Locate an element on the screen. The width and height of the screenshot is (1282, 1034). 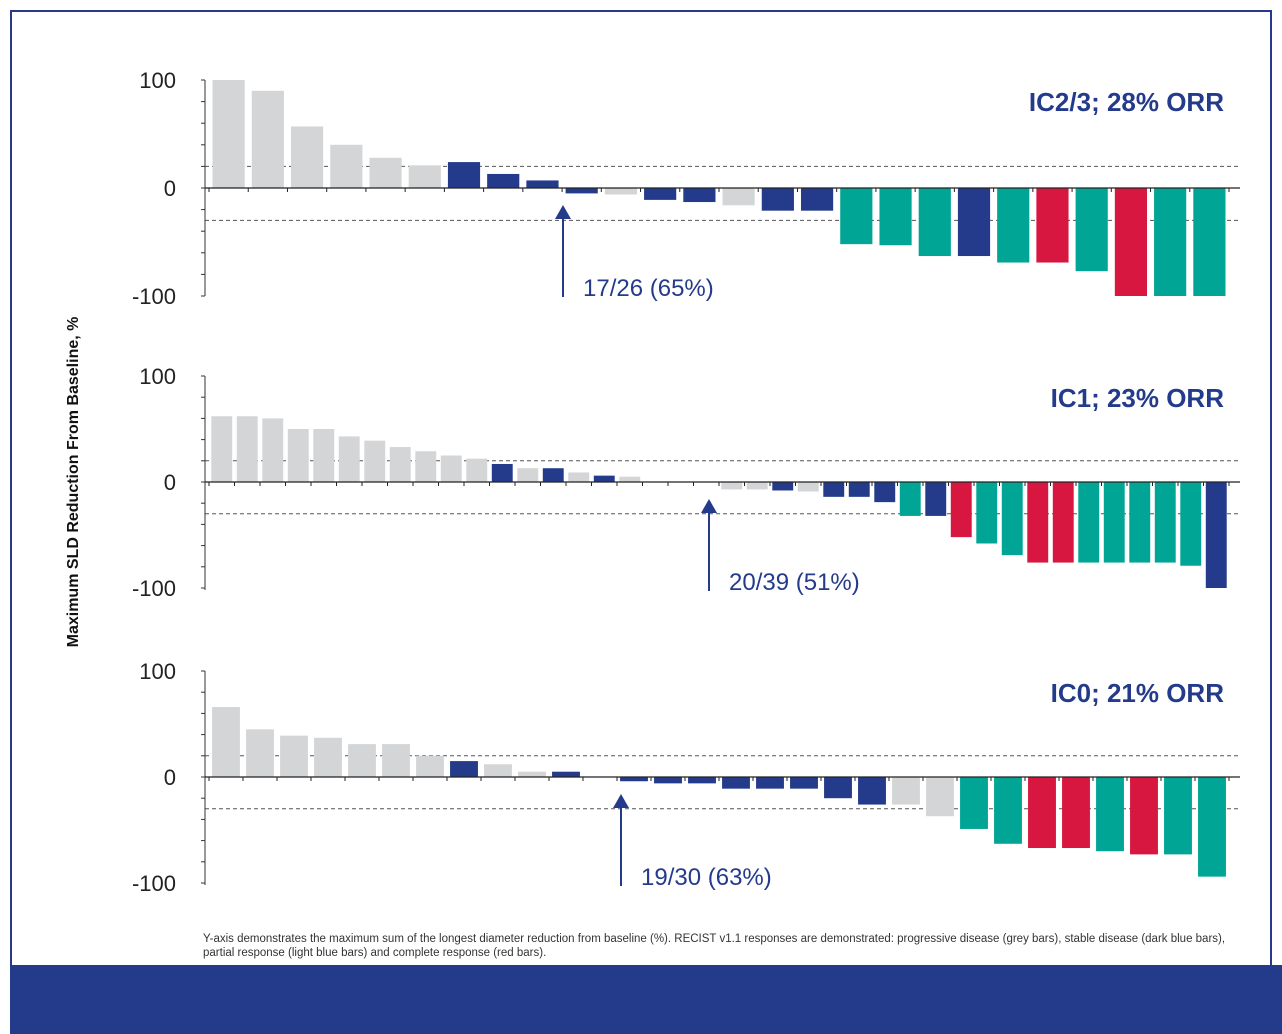
panel-title: IC2/3; 28% ORR is located at coordinates (1126, 102).